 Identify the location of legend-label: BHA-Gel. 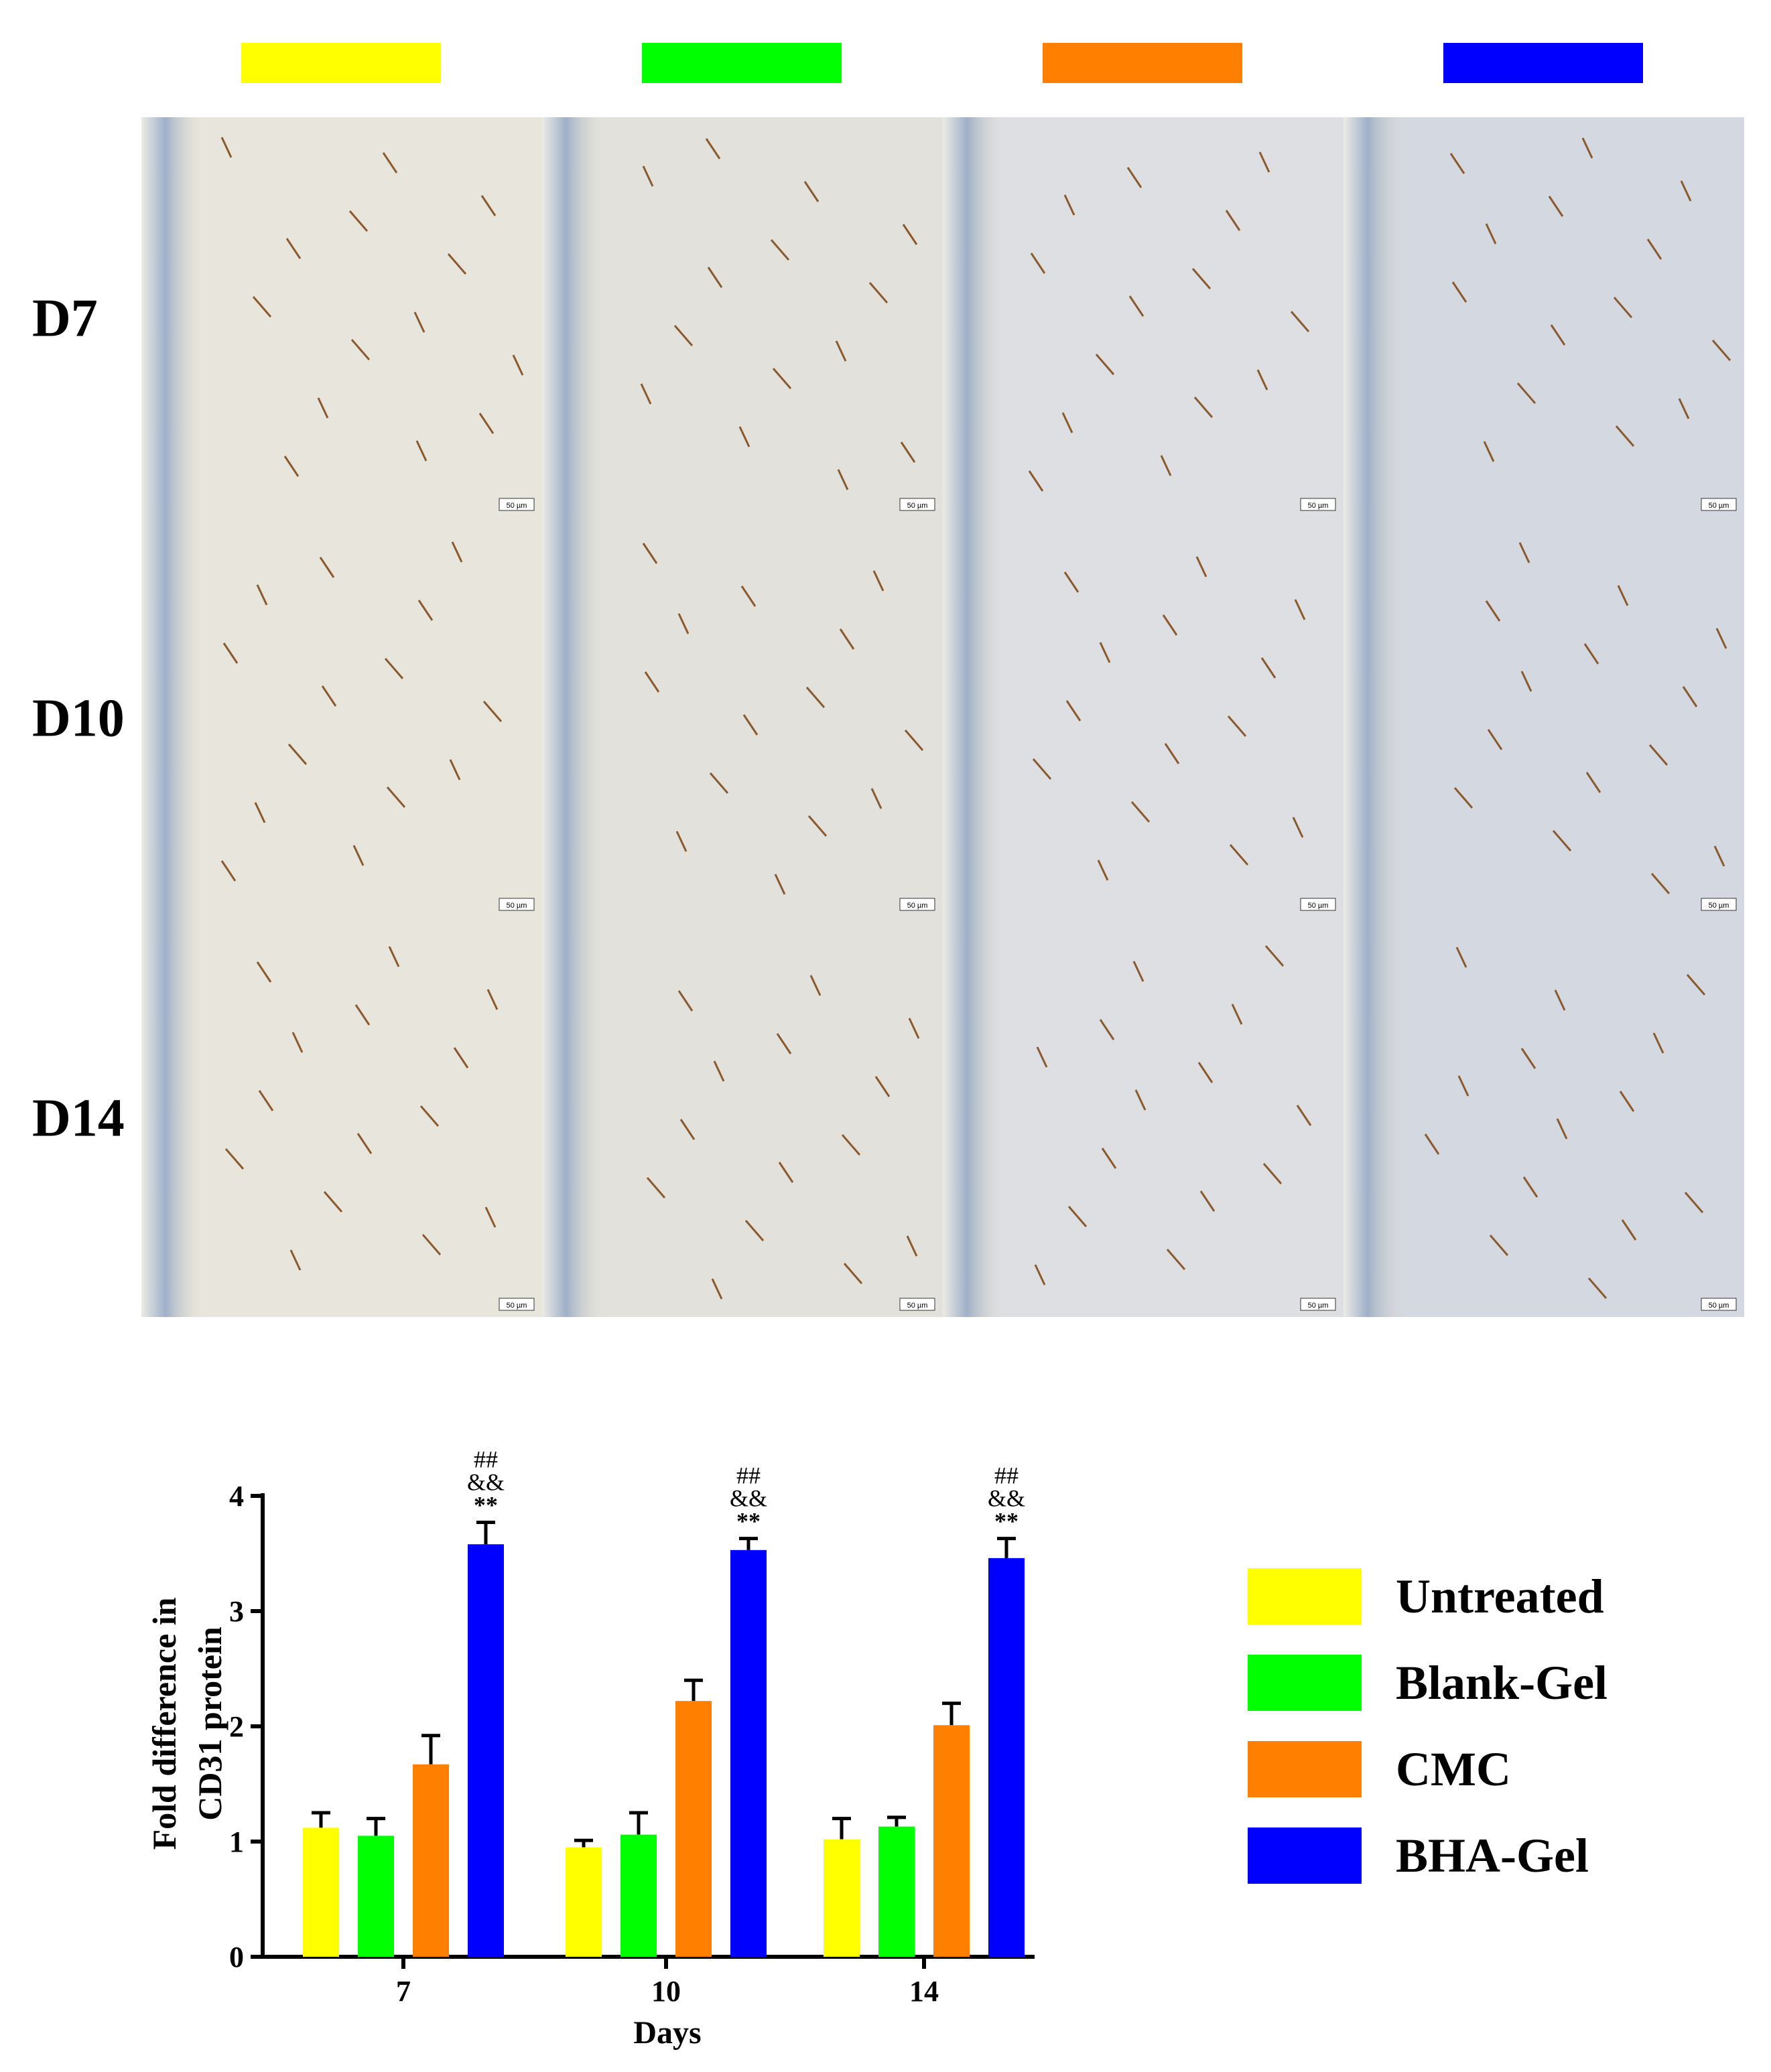
(1492, 1856).